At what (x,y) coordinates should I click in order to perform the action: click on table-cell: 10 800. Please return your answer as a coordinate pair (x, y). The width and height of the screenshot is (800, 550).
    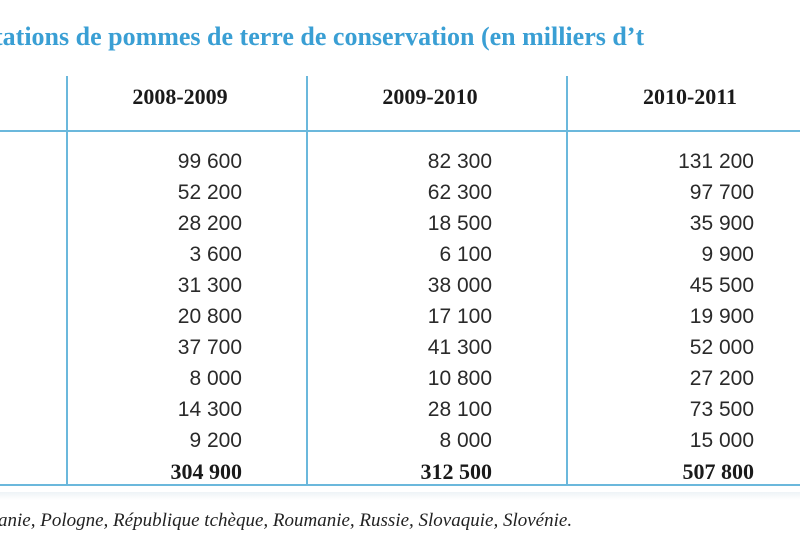
    Looking at the image, I should click on (459, 378).